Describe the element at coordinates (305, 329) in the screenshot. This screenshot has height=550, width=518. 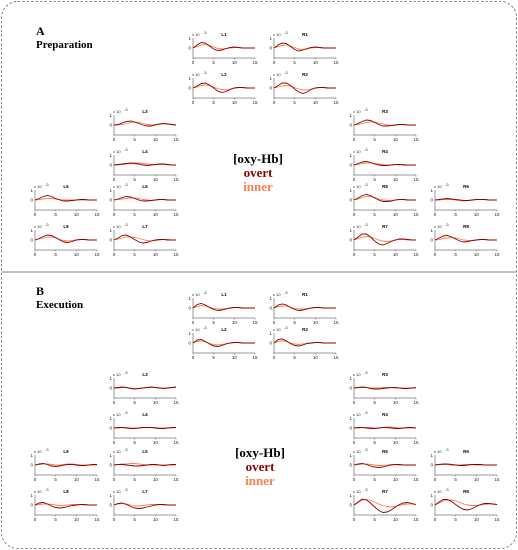
I see `channel-label: R2` at that location.